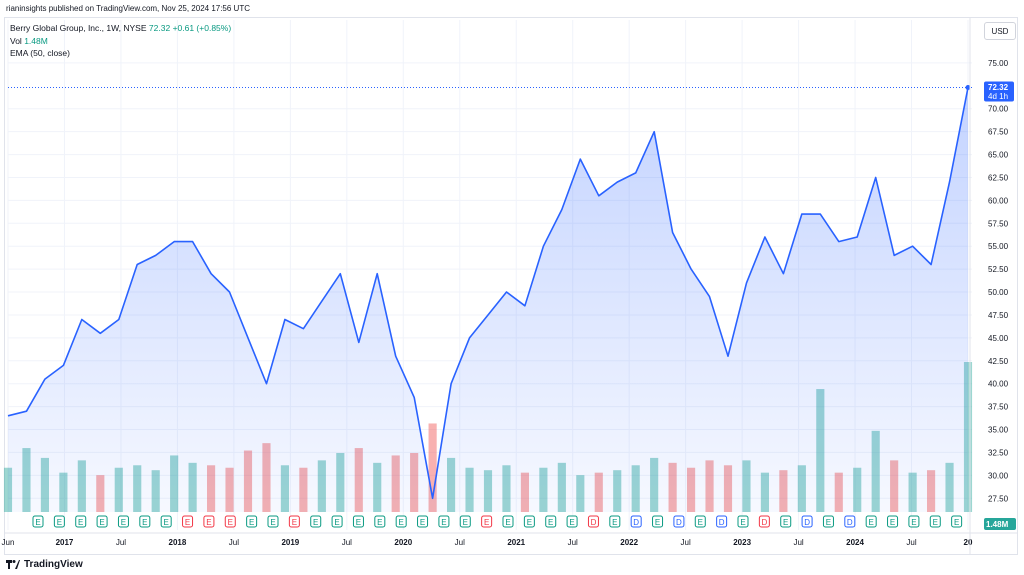 The height and width of the screenshot is (575, 1024). Describe the element at coordinates (998, 338) in the screenshot. I see `y-tick-label: 45.00` at that location.